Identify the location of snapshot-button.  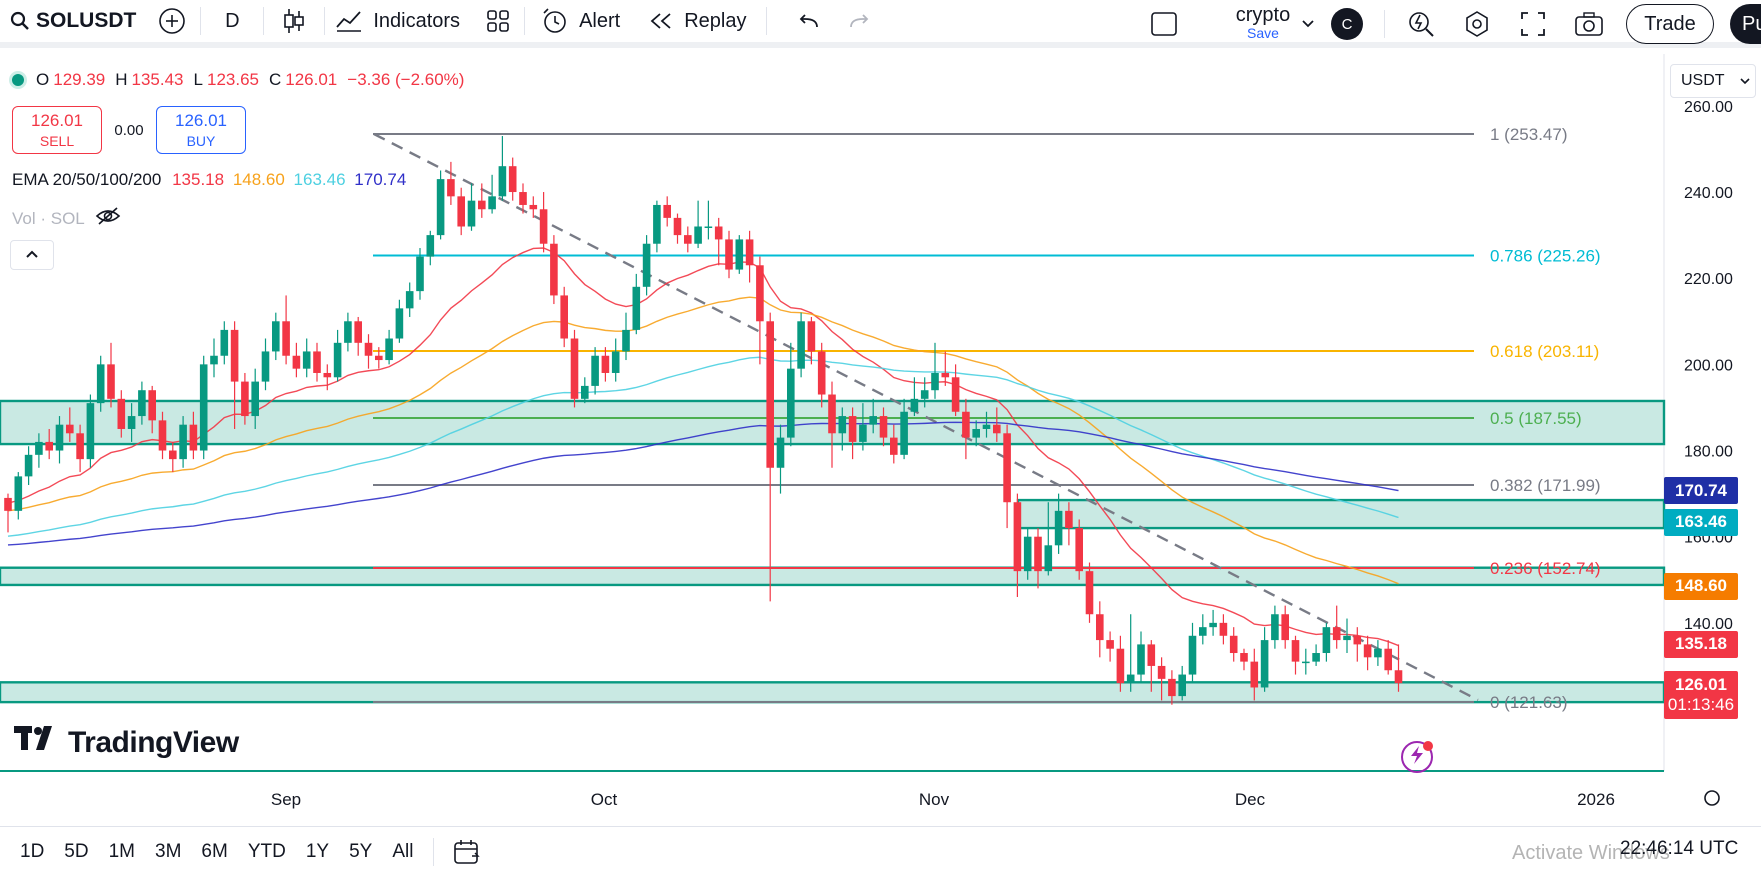
(1589, 24).